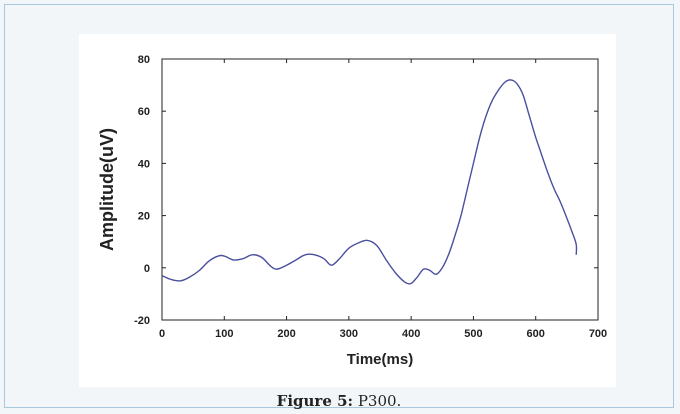 Image resolution: width=680 pixels, height=414 pixels. I want to click on x-tick-label: 500, so click(473, 334).